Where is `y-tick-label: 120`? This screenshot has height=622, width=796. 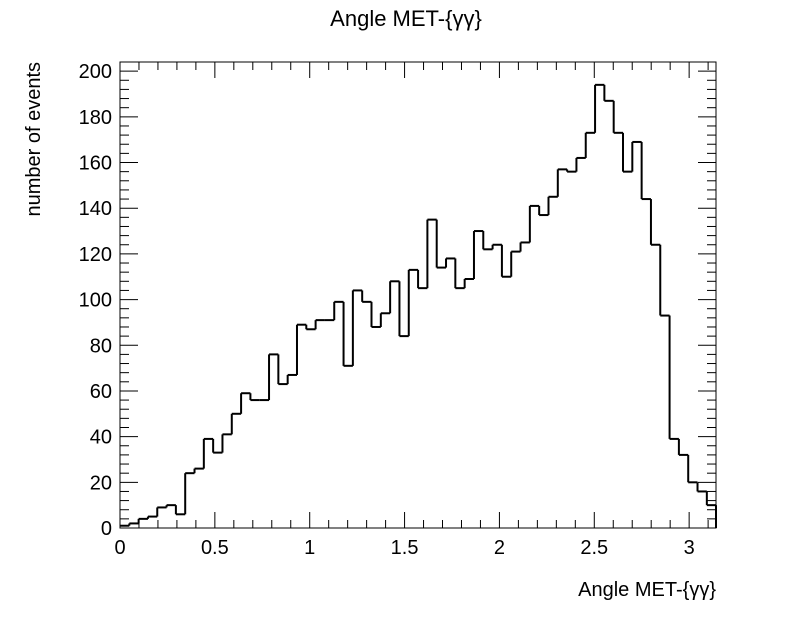 y-tick-label: 120 is located at coordinates (95, 255).